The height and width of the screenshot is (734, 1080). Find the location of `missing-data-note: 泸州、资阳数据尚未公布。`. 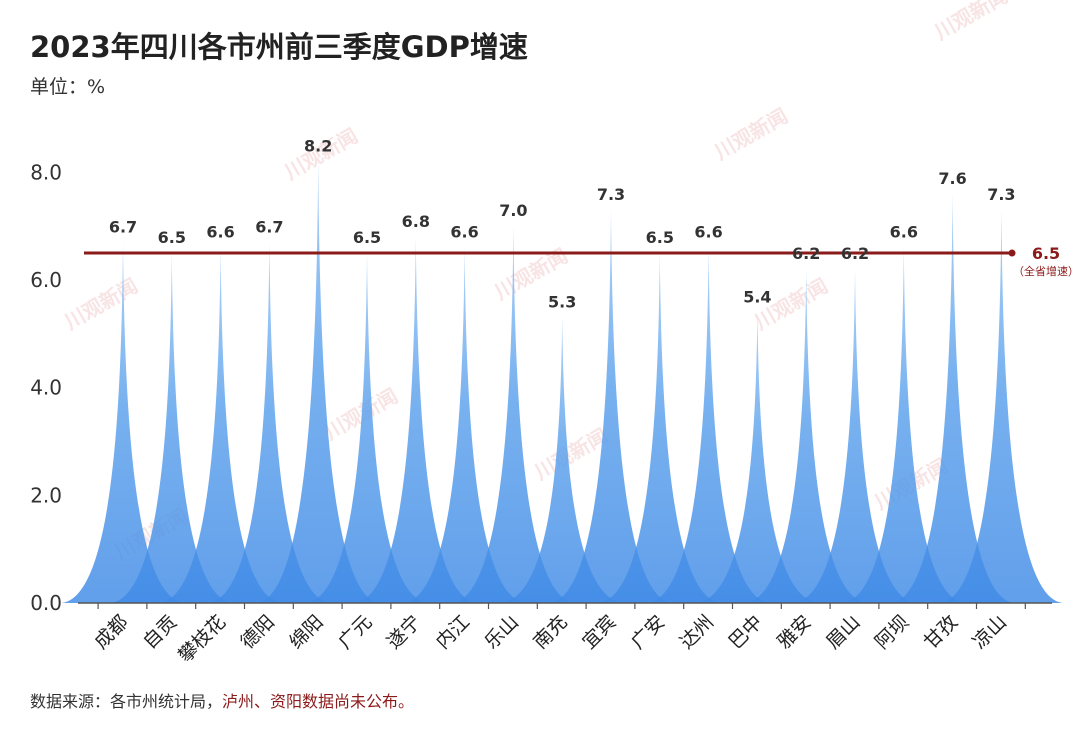

missing-data-note: 泸州、资阳数据尚未公布。 is located at coordinates (318, 701).